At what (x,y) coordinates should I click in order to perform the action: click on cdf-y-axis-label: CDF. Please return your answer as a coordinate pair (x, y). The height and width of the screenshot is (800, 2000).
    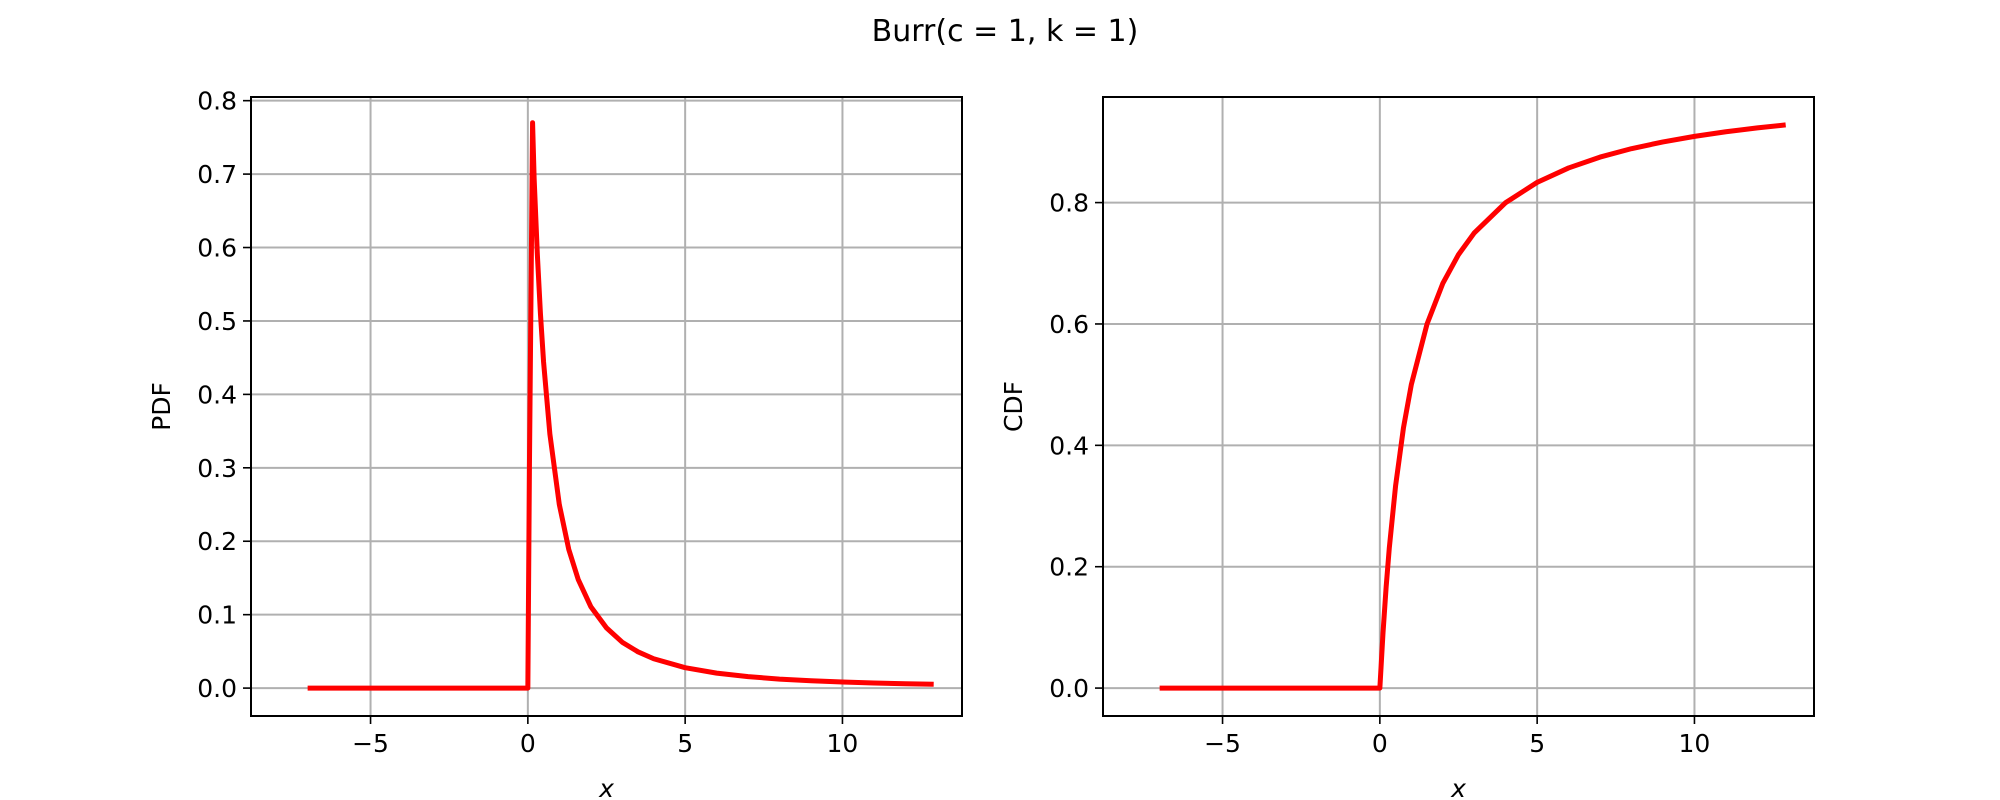
    Looking at the image, I should click on (1013, 406).